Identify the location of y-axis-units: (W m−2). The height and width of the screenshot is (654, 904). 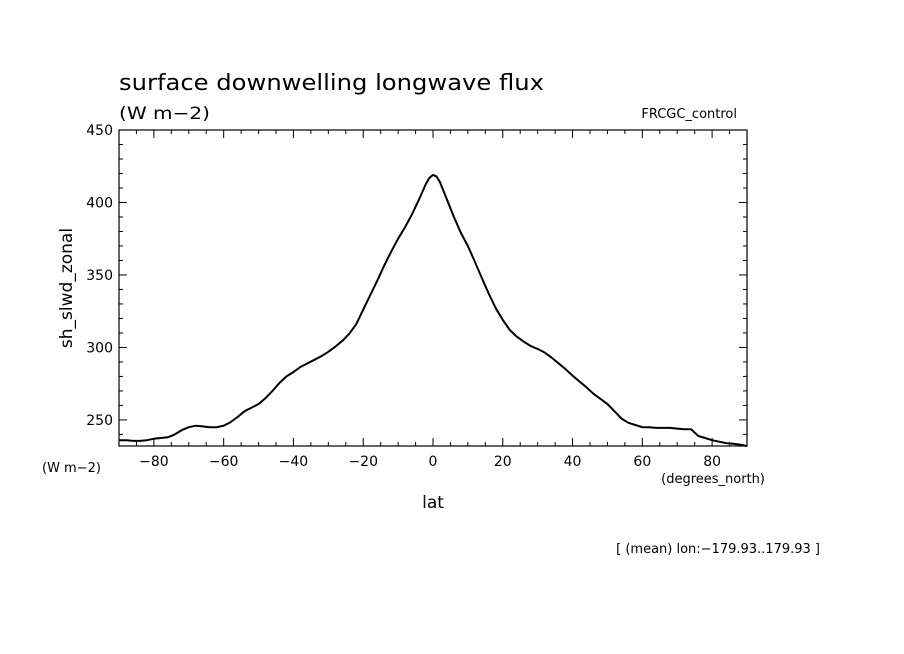
(71, 468).